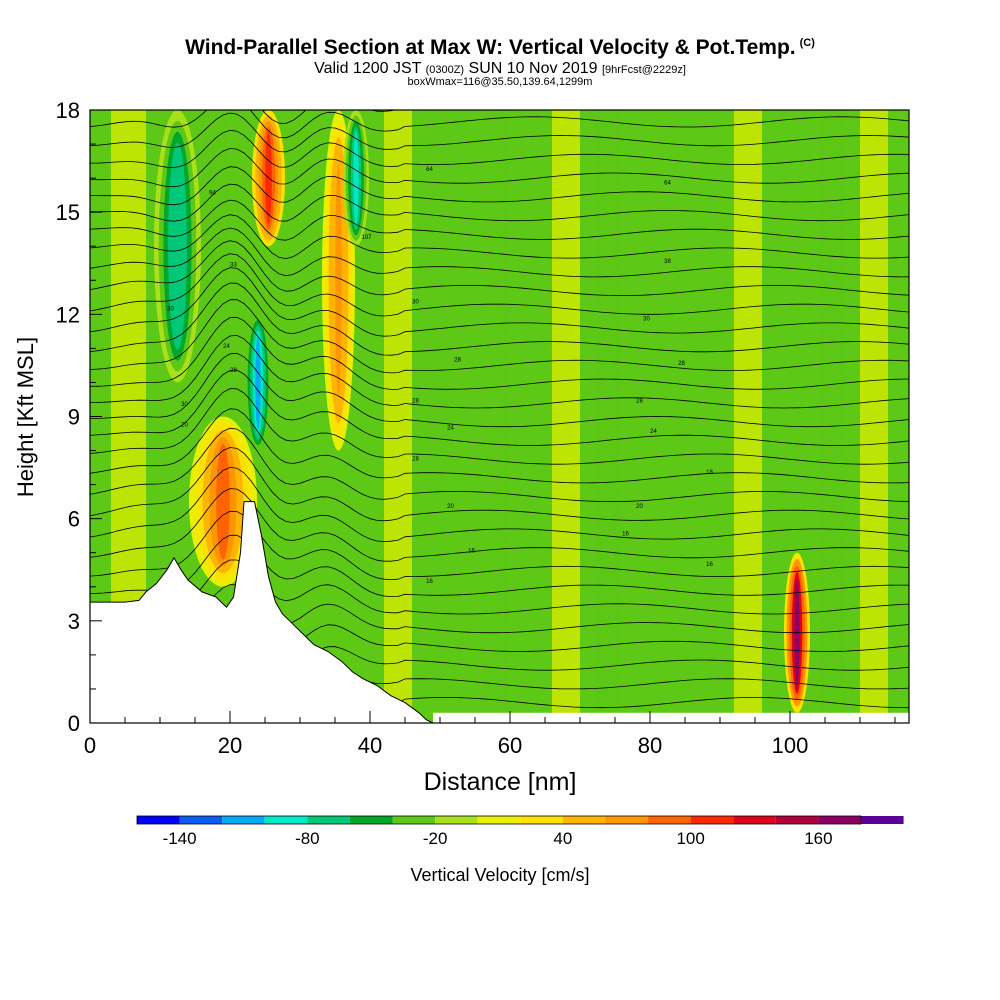 The height and width of the screenshot is (1000, 1000). What do you see at coordinates (212, 194) in the screenshot?
I see `theta-label: 94` at bounding box center [212, 194].